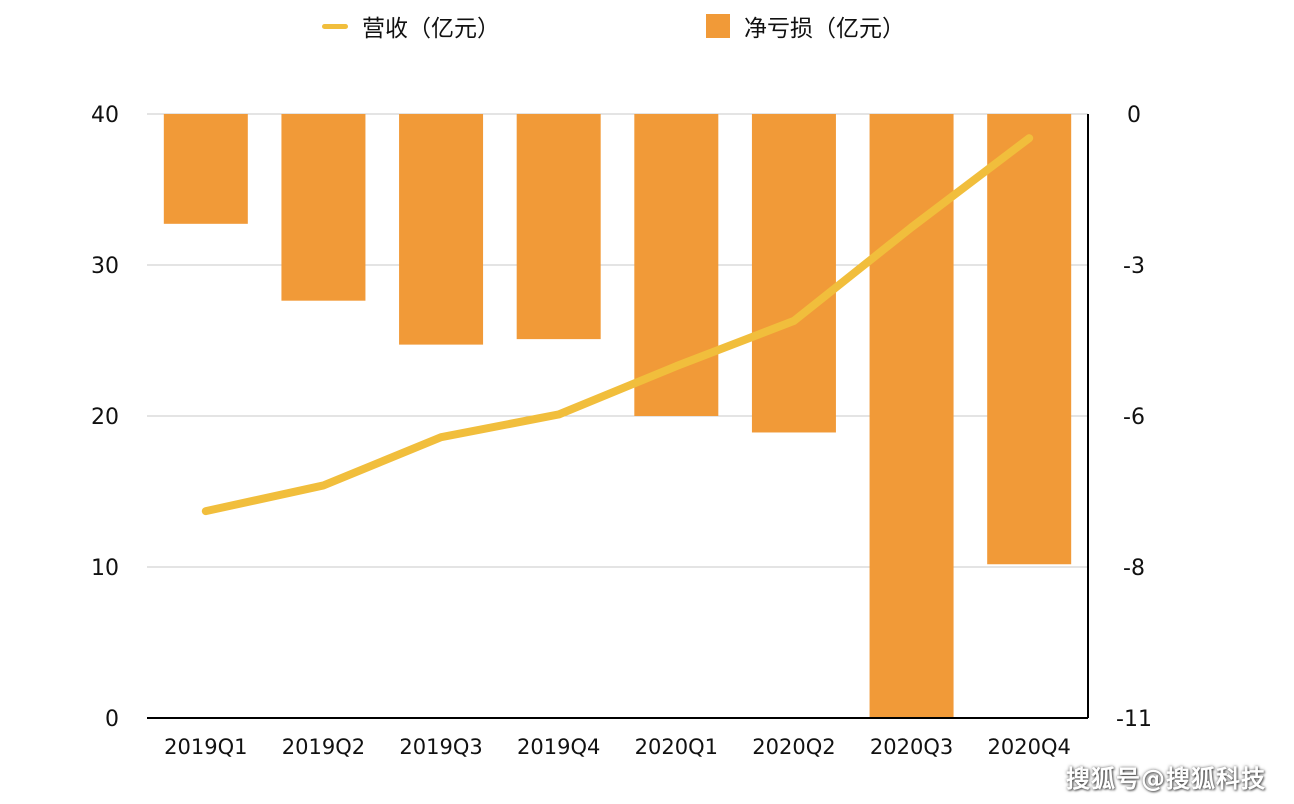 The height and width of the screenshot is (804, 1294). I want to click on bar-2020Q4, so click(1029, 339).